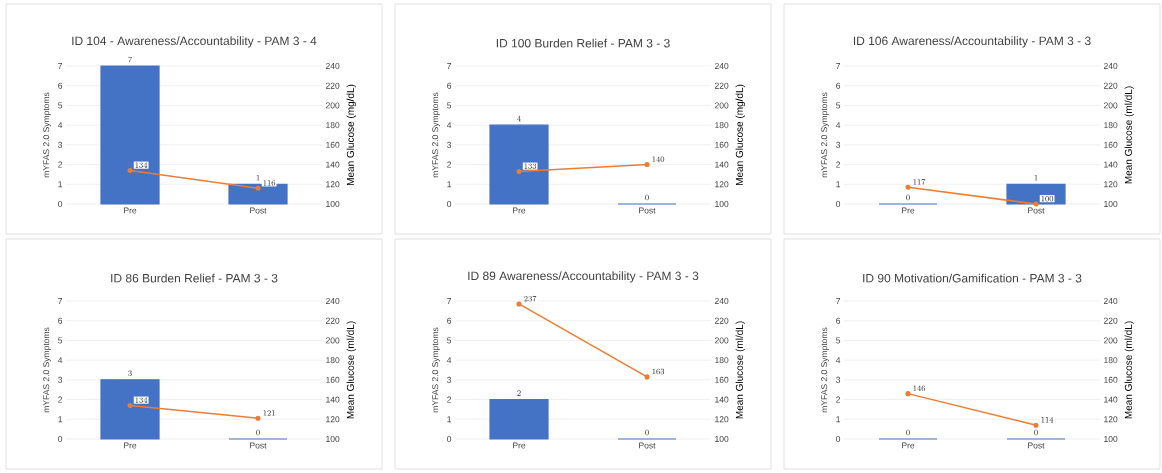  Describe the element at coordinates (658, 371) in the screenshot. I see `data-label: 163` at that location.